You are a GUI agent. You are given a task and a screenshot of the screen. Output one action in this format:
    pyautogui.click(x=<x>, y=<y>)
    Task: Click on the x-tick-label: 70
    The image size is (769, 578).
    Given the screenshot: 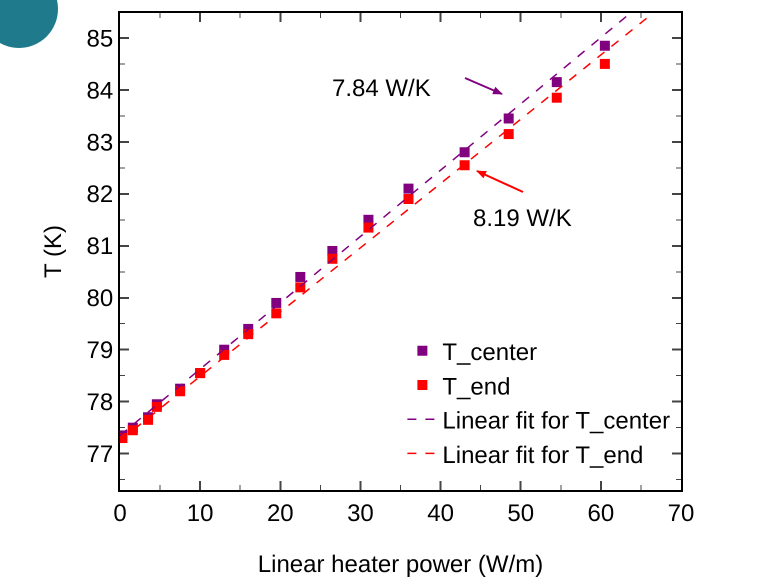 What is the action you would take?
    pyautogui.click(x=681, y=513)
    